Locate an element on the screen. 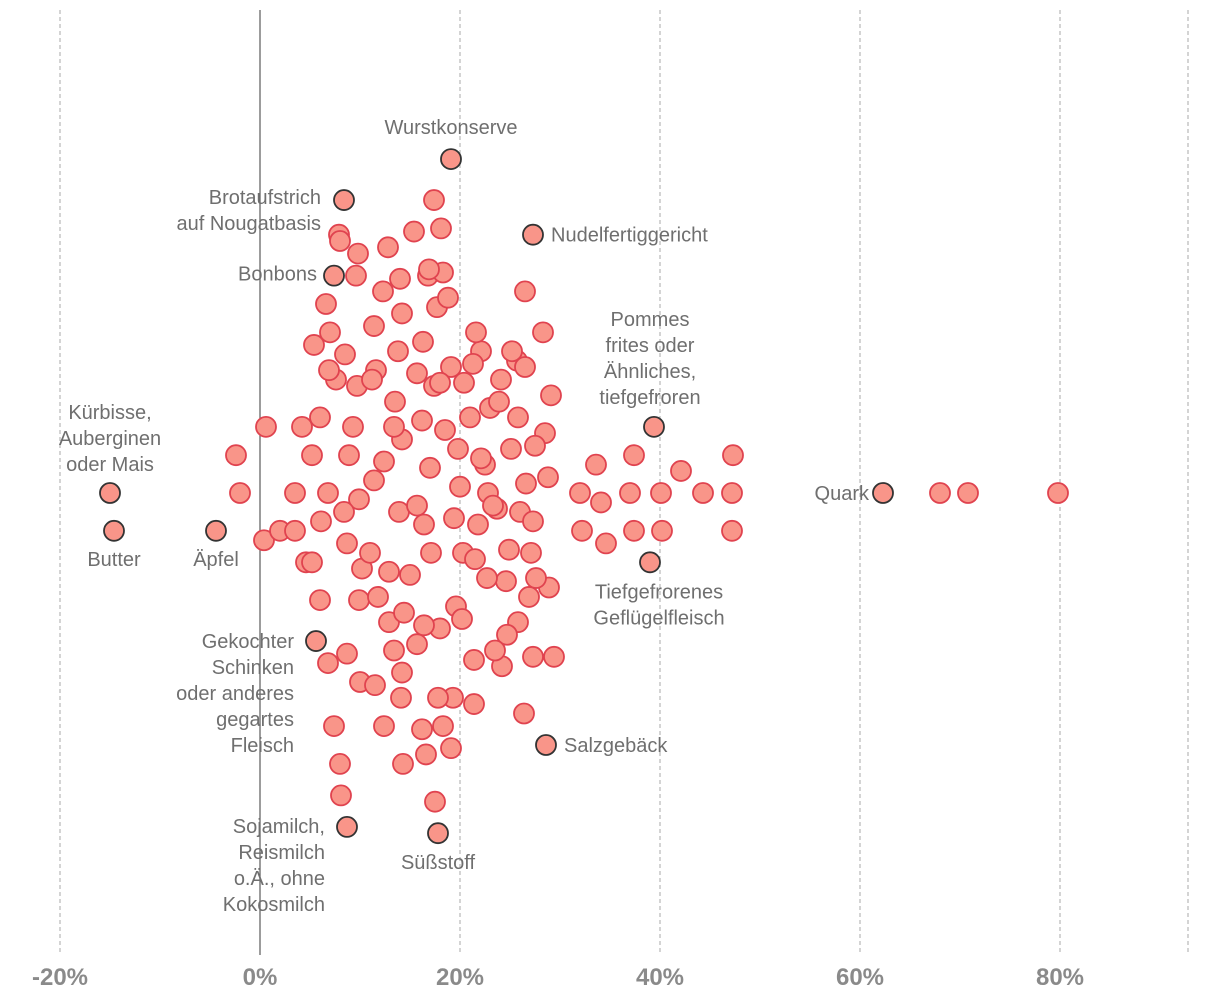 Image resolution: width=1220 pixels, height=1008 pixels. x-tick-label: 40% is located at coordinates (660, 977).